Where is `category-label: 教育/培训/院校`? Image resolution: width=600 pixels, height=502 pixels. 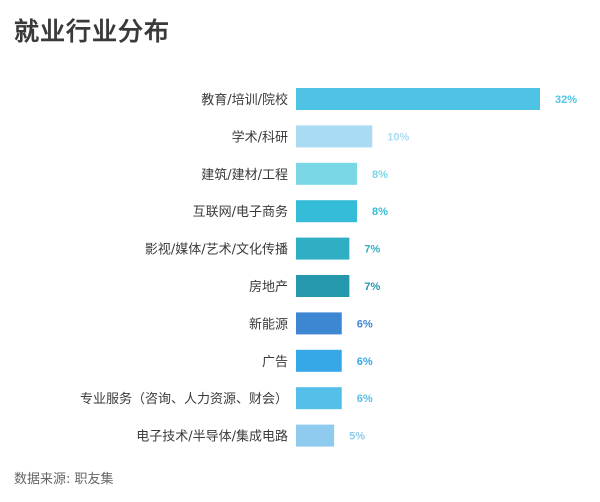 category-label: 教育/培训/院校 is located at coordinates (244, 100).